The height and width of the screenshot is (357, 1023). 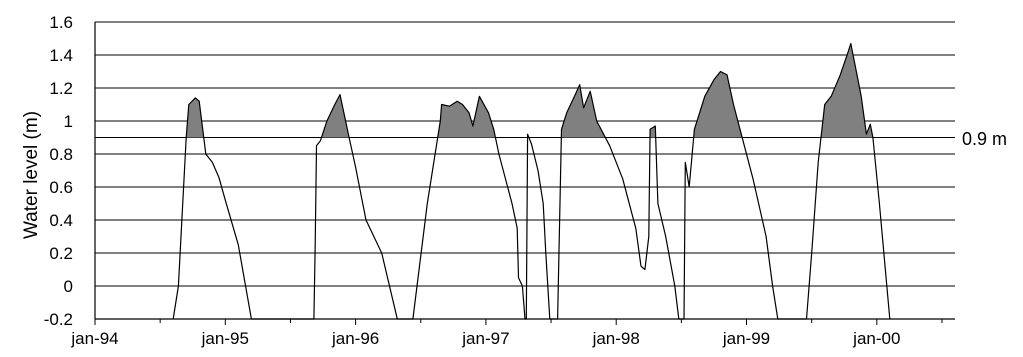 What do you see at coordinates (485, 338) in the screenshot?
I see `x-tick-label: jan-97` at bounding box center [485, 338].